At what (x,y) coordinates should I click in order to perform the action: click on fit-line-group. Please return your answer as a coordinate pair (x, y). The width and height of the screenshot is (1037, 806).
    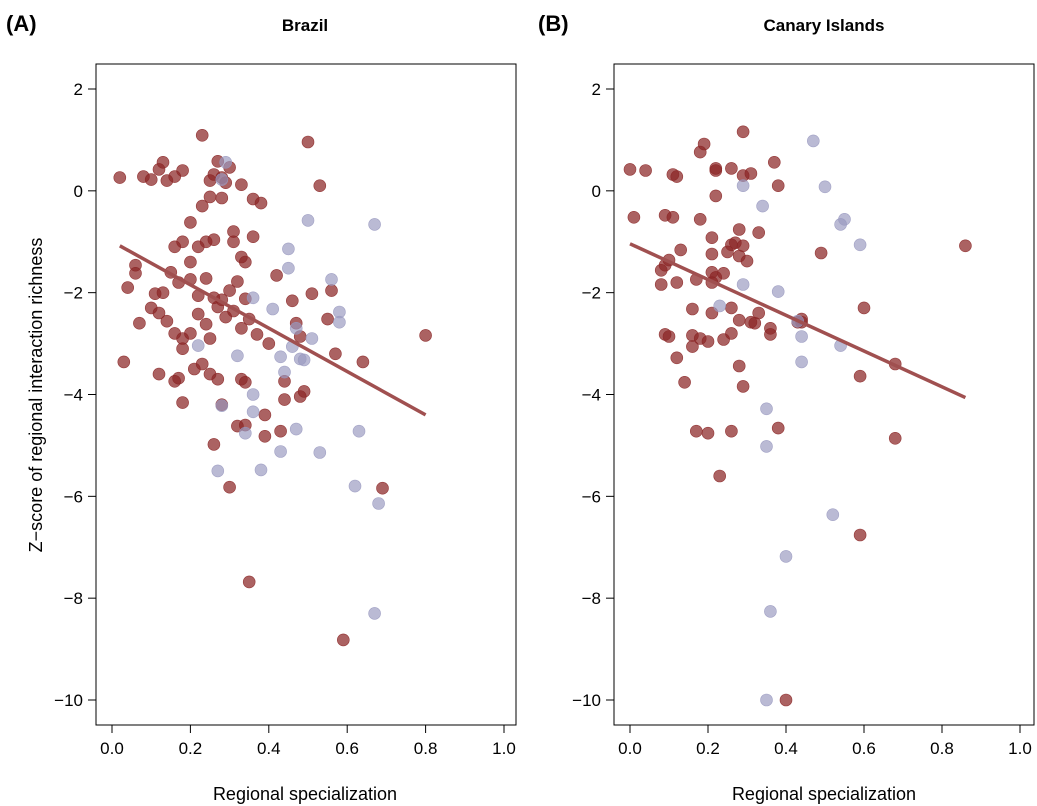
    Looking at the image, I should click on (798, 321).